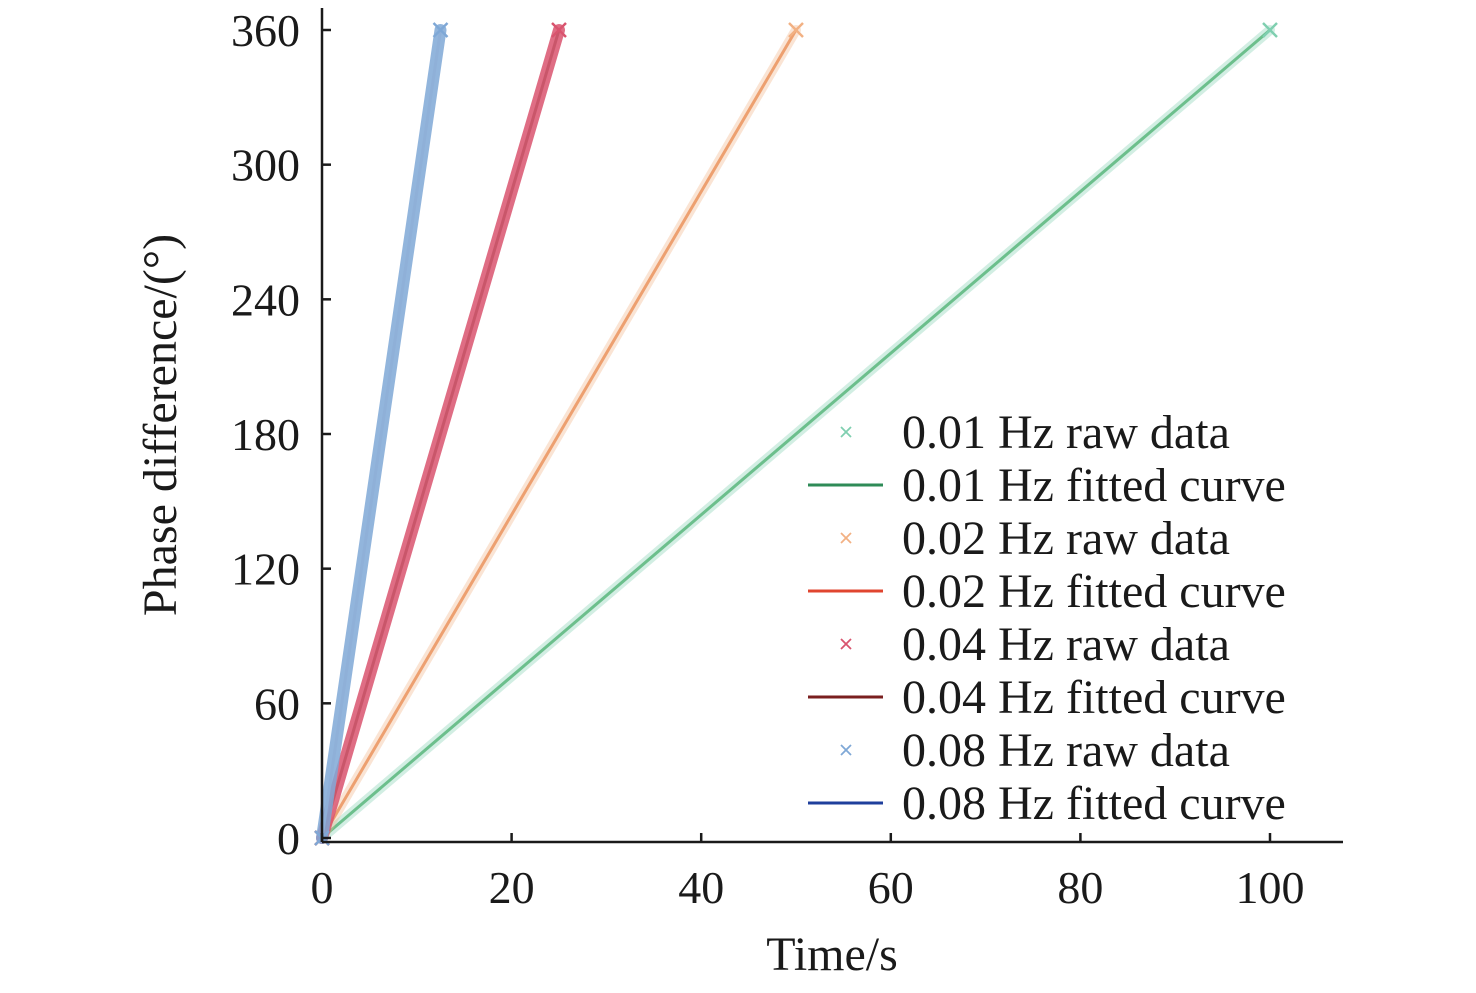 The width and height of the screenshot is (1476, 993). Describe the element at coordinates (381, 434) in the screenshot. I see `series-0-08-hz-fitted-curve` at that location.